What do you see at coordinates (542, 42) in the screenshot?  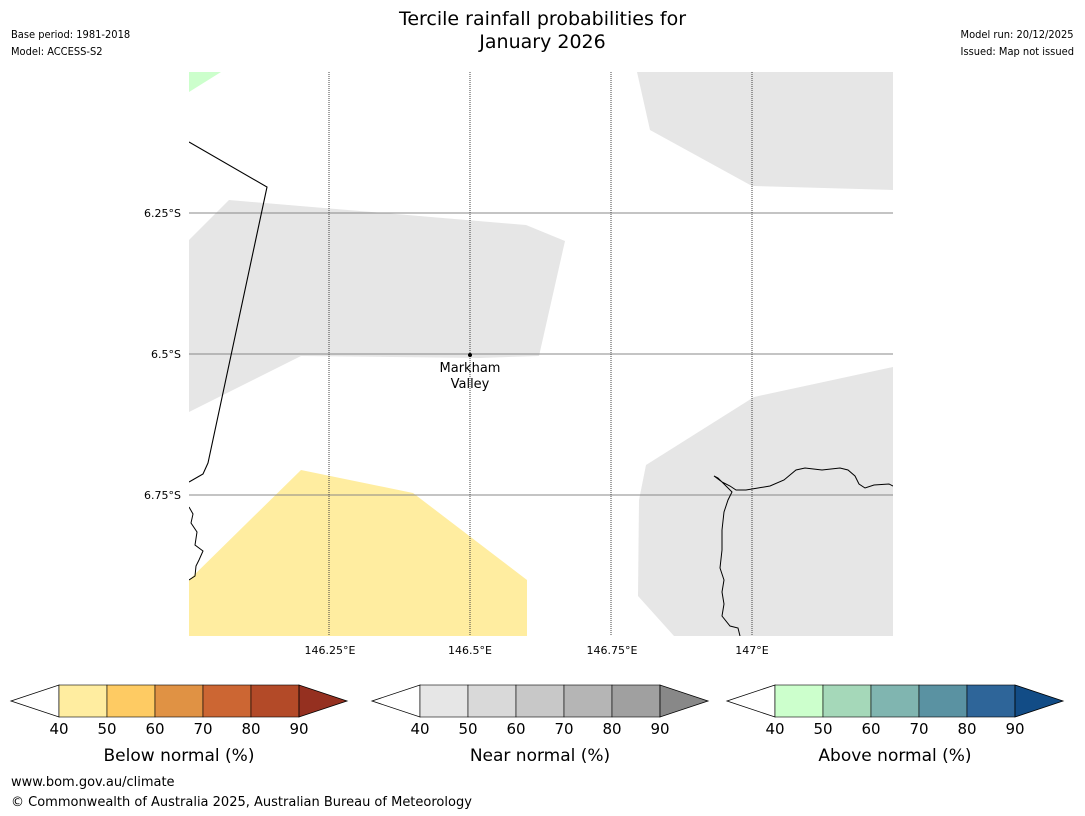 I see `map-title-line2: January 2026` at bounding box center [542, 42].